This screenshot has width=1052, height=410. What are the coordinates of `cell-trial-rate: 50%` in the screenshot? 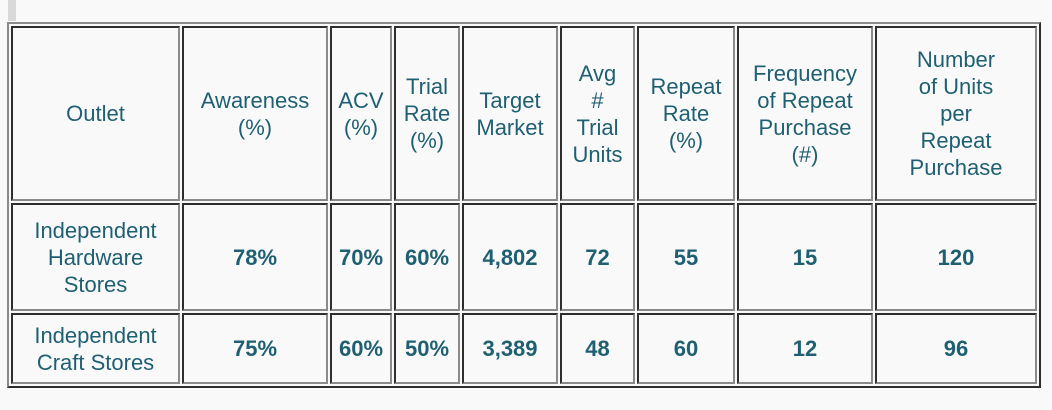 It's located at (427, 348).